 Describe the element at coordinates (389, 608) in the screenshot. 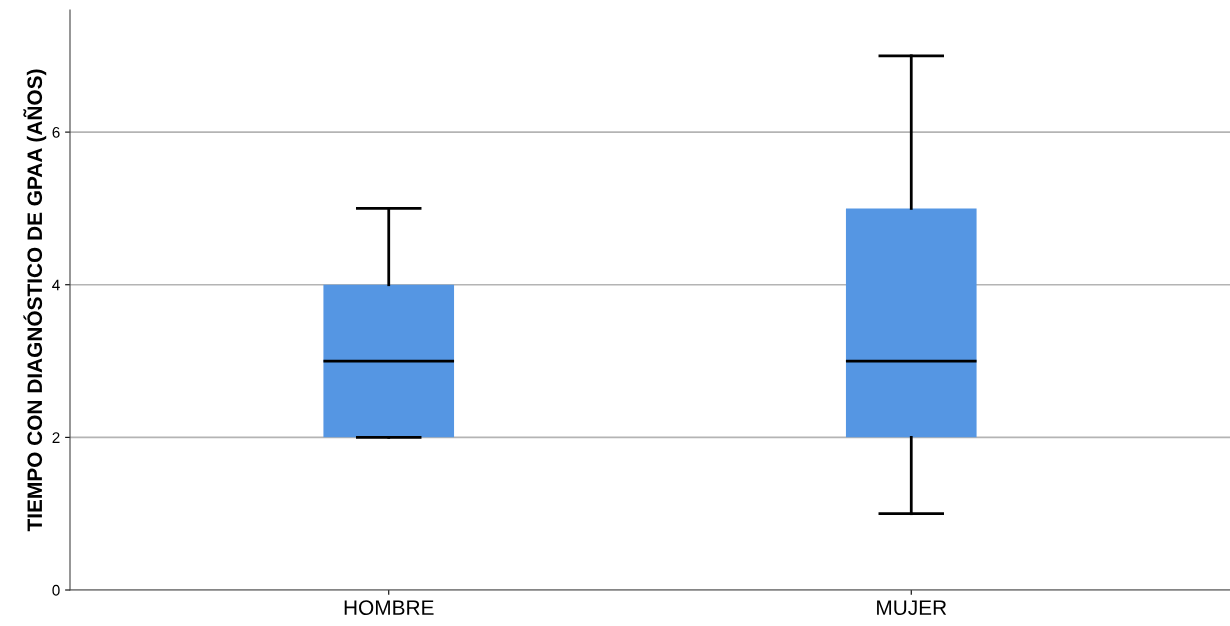

I see `x-tick-label: HOMBRE` at that location.